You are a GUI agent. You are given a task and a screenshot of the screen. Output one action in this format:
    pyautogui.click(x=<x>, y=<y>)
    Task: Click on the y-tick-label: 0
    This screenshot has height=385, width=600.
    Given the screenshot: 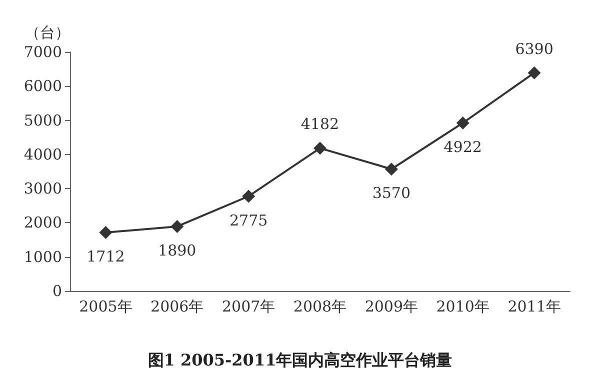 What is the action you would take?
    pyautogui.click(x=57, y=291)
    